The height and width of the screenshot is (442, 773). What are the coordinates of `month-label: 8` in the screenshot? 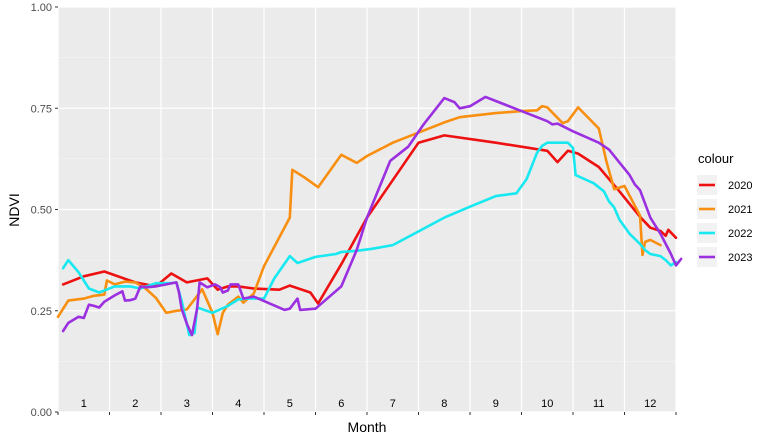 It's located at (444, 404).